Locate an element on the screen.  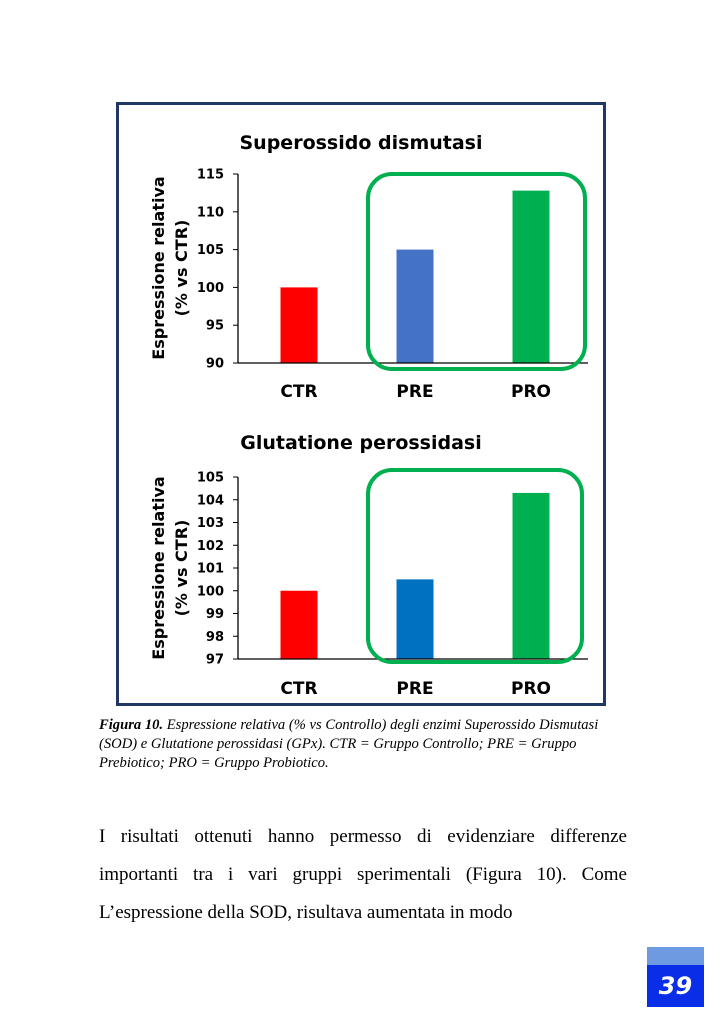
y-tick-label: 102 is located at coordinates (210, 546).